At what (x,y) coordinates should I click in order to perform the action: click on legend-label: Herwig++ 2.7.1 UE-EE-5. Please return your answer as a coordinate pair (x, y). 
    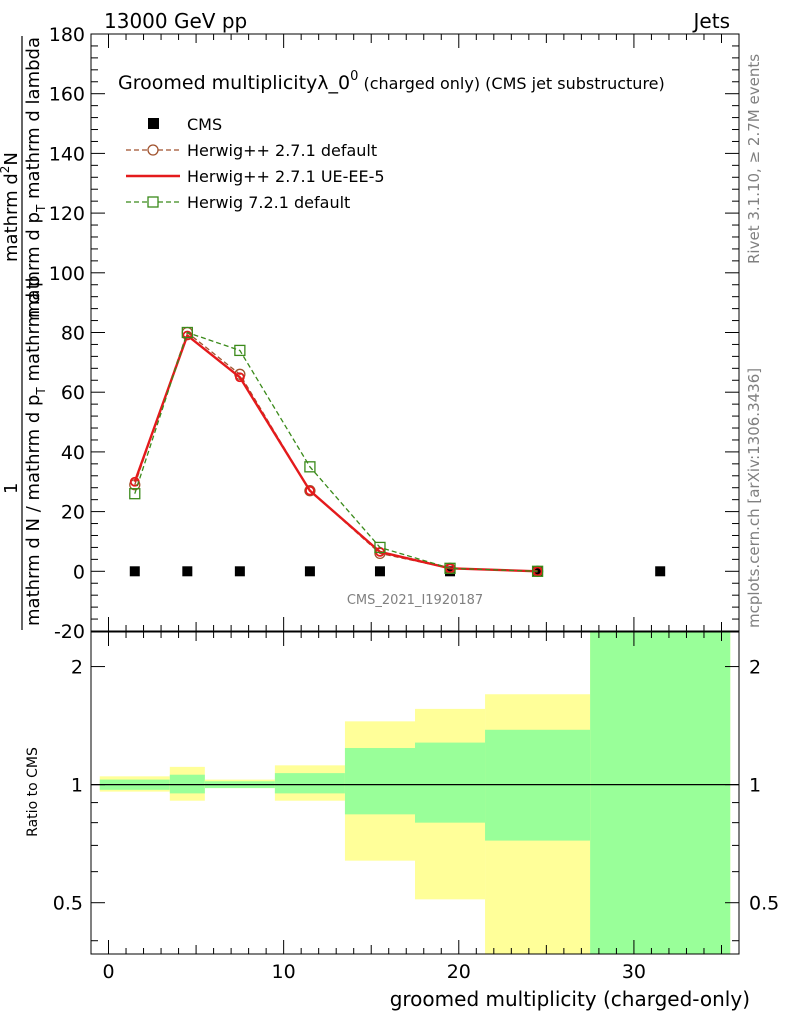
    Looking at the image, I should click on (286, 176).